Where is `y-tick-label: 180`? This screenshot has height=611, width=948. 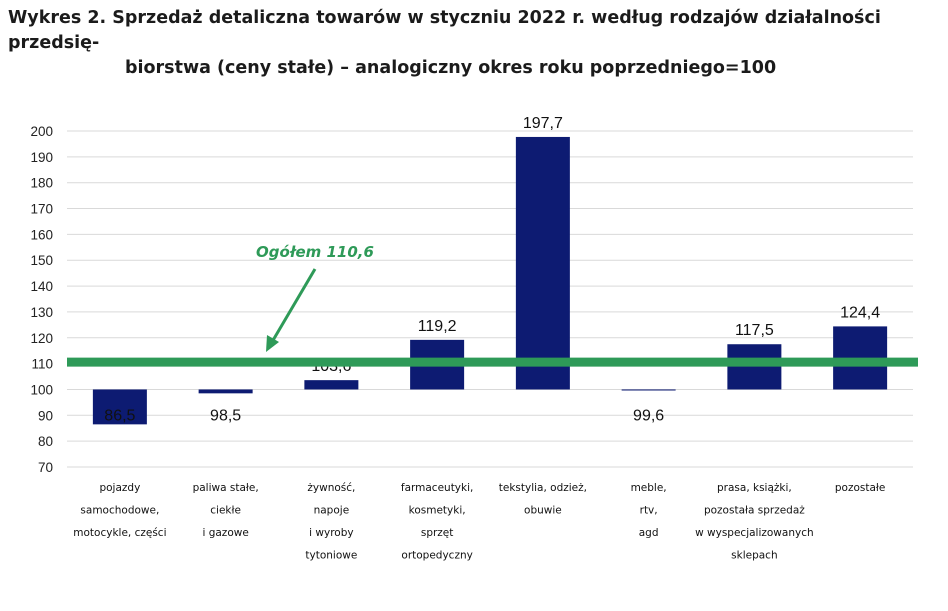 y-tick-label: 180 is located at coordinates (41, 183).